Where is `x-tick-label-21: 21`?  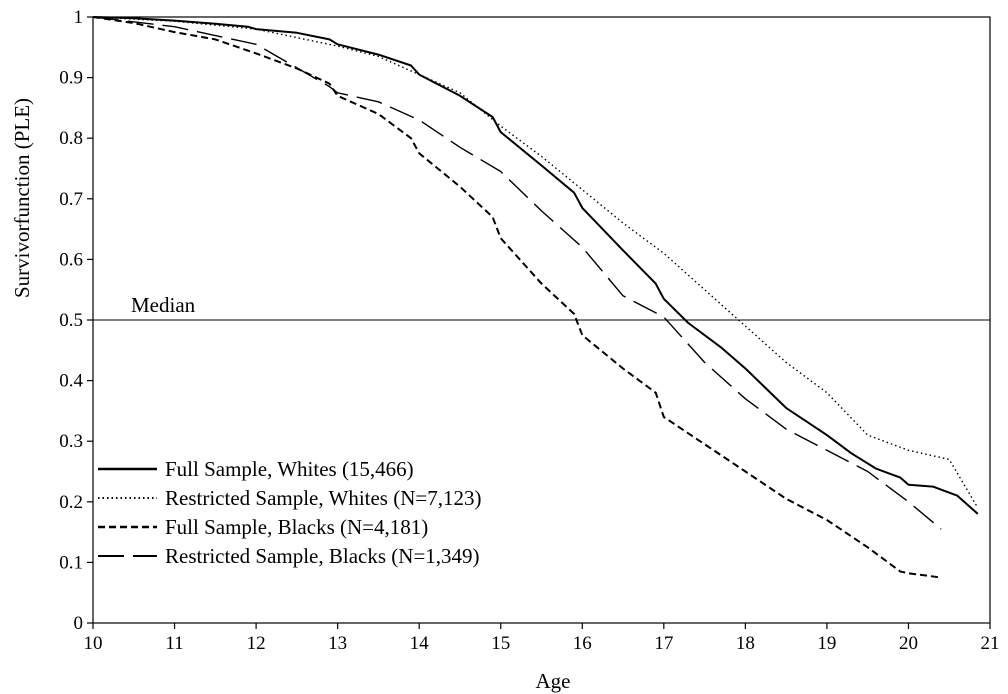
x-tick-label-21: 21 is located at coordinates (990, 643).